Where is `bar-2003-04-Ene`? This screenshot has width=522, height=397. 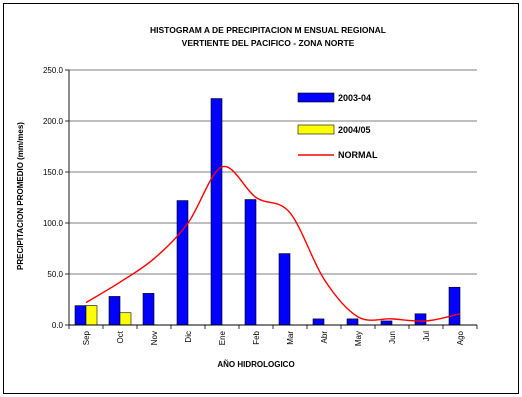 bar-2003-04-Ene is located at coordinates (216, 212).